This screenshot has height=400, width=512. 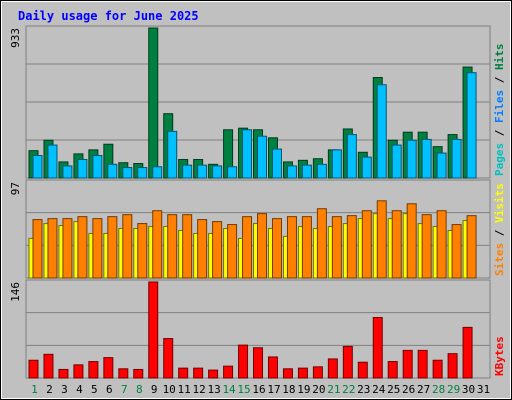 I want to click on legend-entry: Pages, so click(x=499, y=159).